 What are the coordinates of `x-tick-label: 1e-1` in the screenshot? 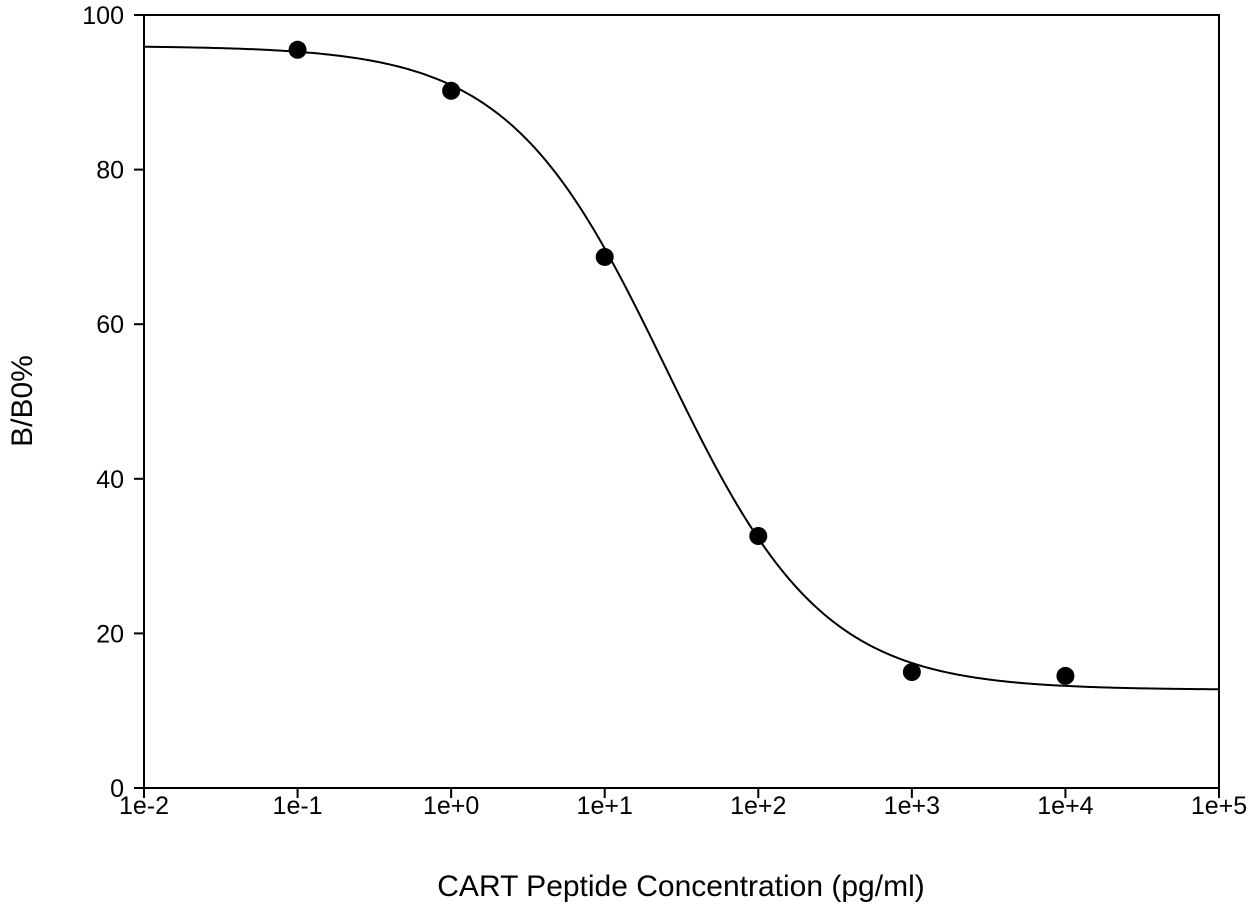 It's located at (298, 806).